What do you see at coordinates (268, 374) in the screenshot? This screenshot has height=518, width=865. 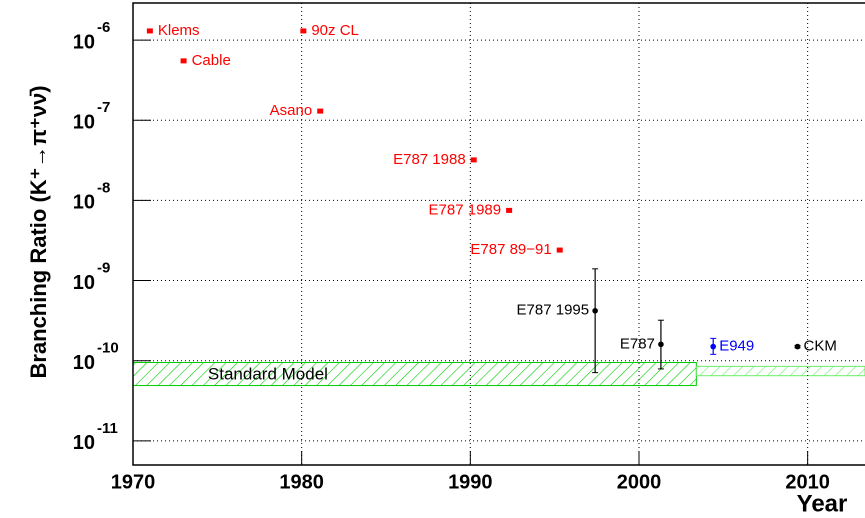 I see `band-label: Standard Model` at bounding box center [268, 374].